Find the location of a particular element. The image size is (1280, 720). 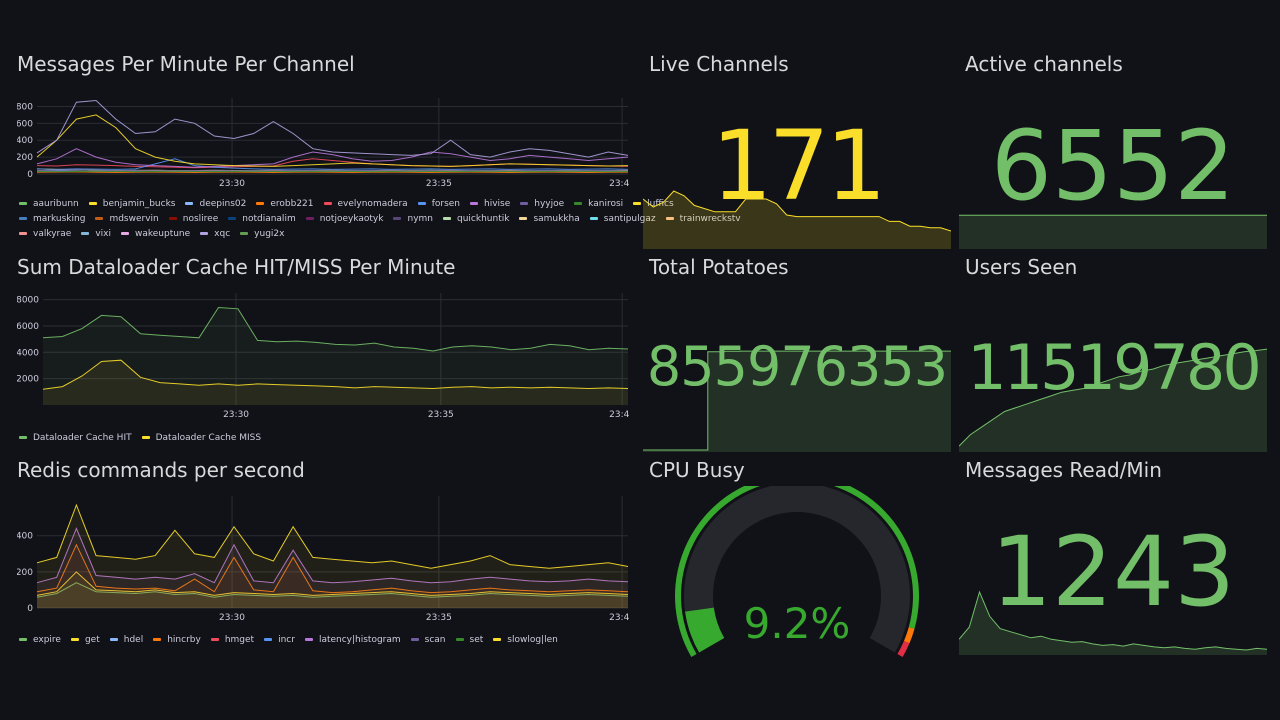

legend-label: hyyjoe is located at coordinates (549, 204).